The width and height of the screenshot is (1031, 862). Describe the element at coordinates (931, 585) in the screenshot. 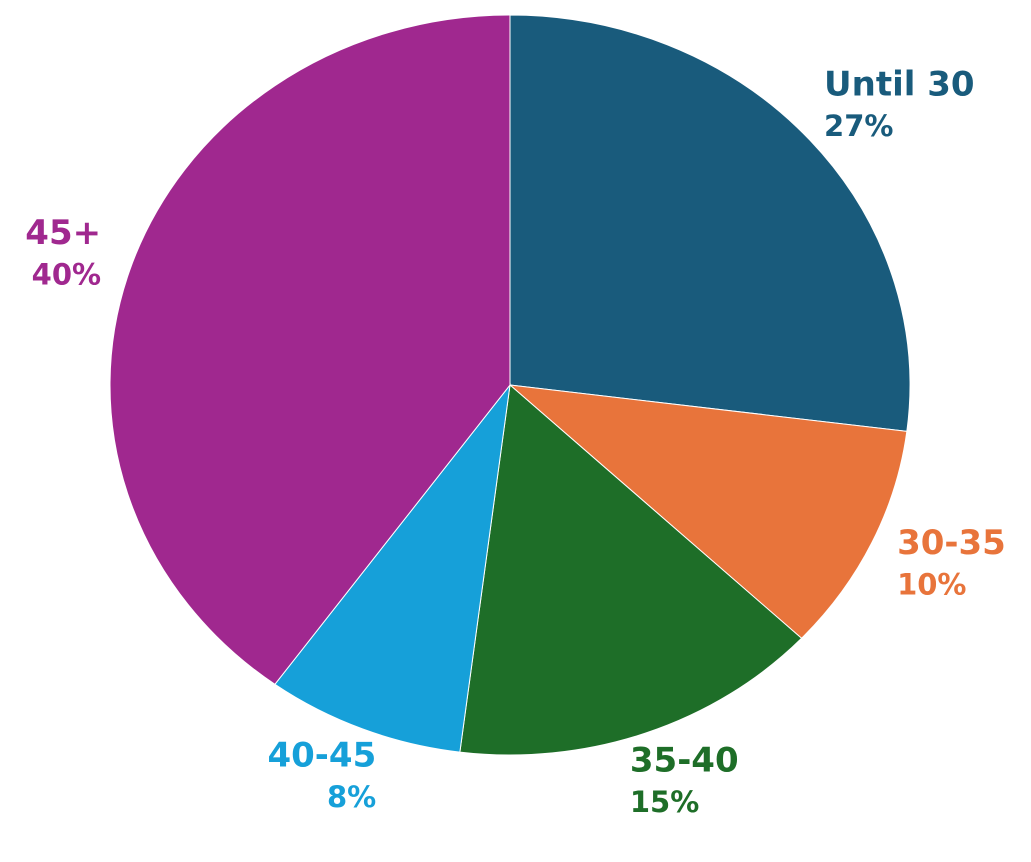

I see `slice-value-label: 10%` at that location.